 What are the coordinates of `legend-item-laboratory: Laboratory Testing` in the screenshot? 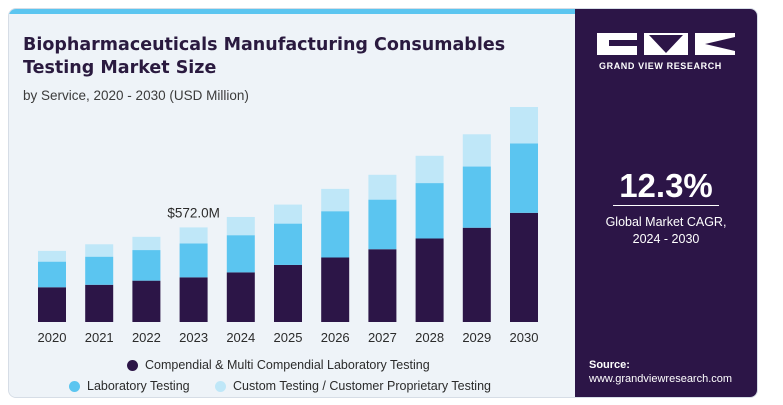 It's located at (129, 386).